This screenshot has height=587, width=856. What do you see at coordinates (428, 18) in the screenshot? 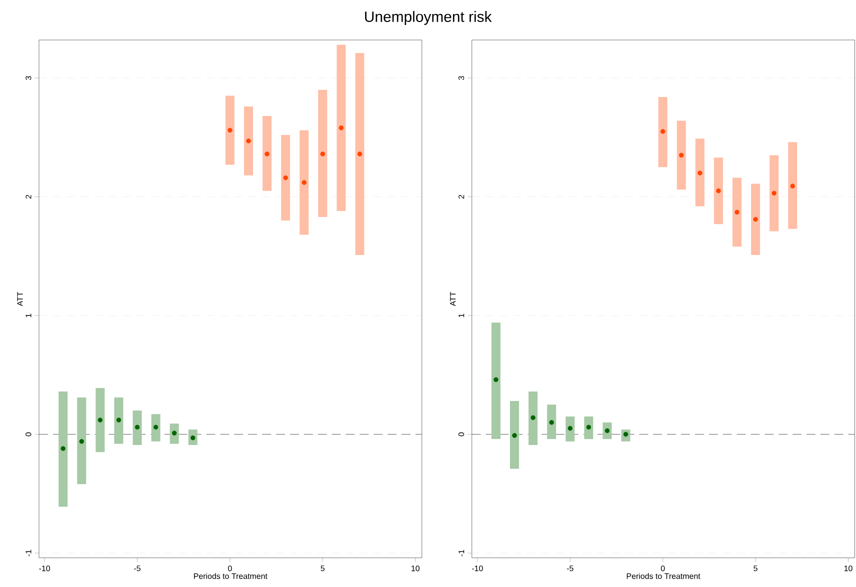
I see `chart-title: Unemployment risk` at bounding box center [428, 18].